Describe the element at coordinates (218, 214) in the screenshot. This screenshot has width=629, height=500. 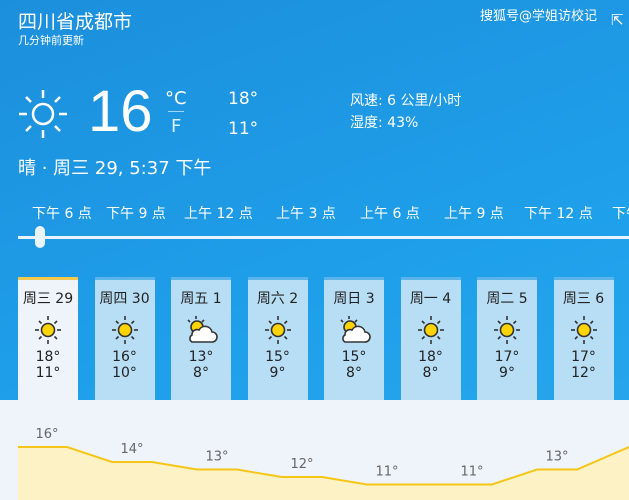
I see `hour-label: 上午 12 点` at that location.